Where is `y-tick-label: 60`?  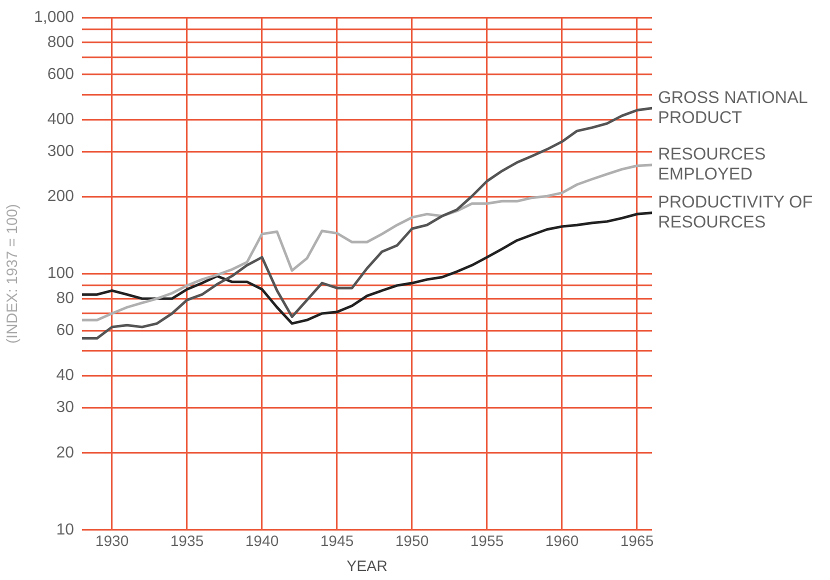
y-tick-label: 60 is located at coordinates (65, 331).